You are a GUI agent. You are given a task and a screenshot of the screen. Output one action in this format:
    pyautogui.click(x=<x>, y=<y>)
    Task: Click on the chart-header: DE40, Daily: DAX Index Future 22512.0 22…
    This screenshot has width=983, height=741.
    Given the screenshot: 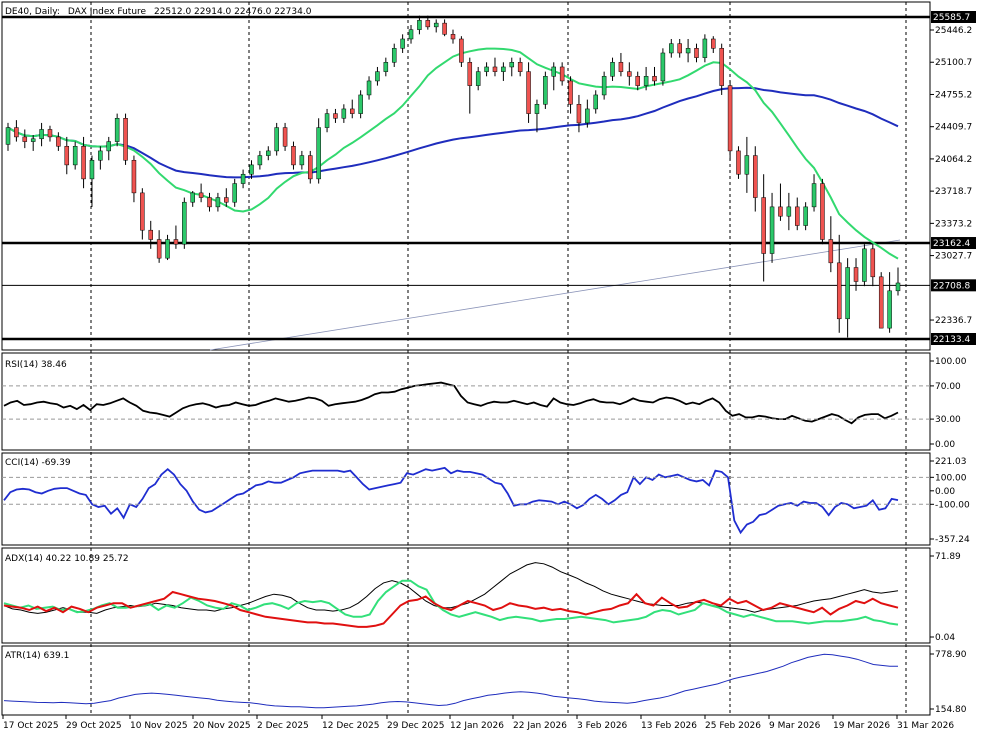 What is the action you would take?
    pyautogui.click(x=158, y=12)
    